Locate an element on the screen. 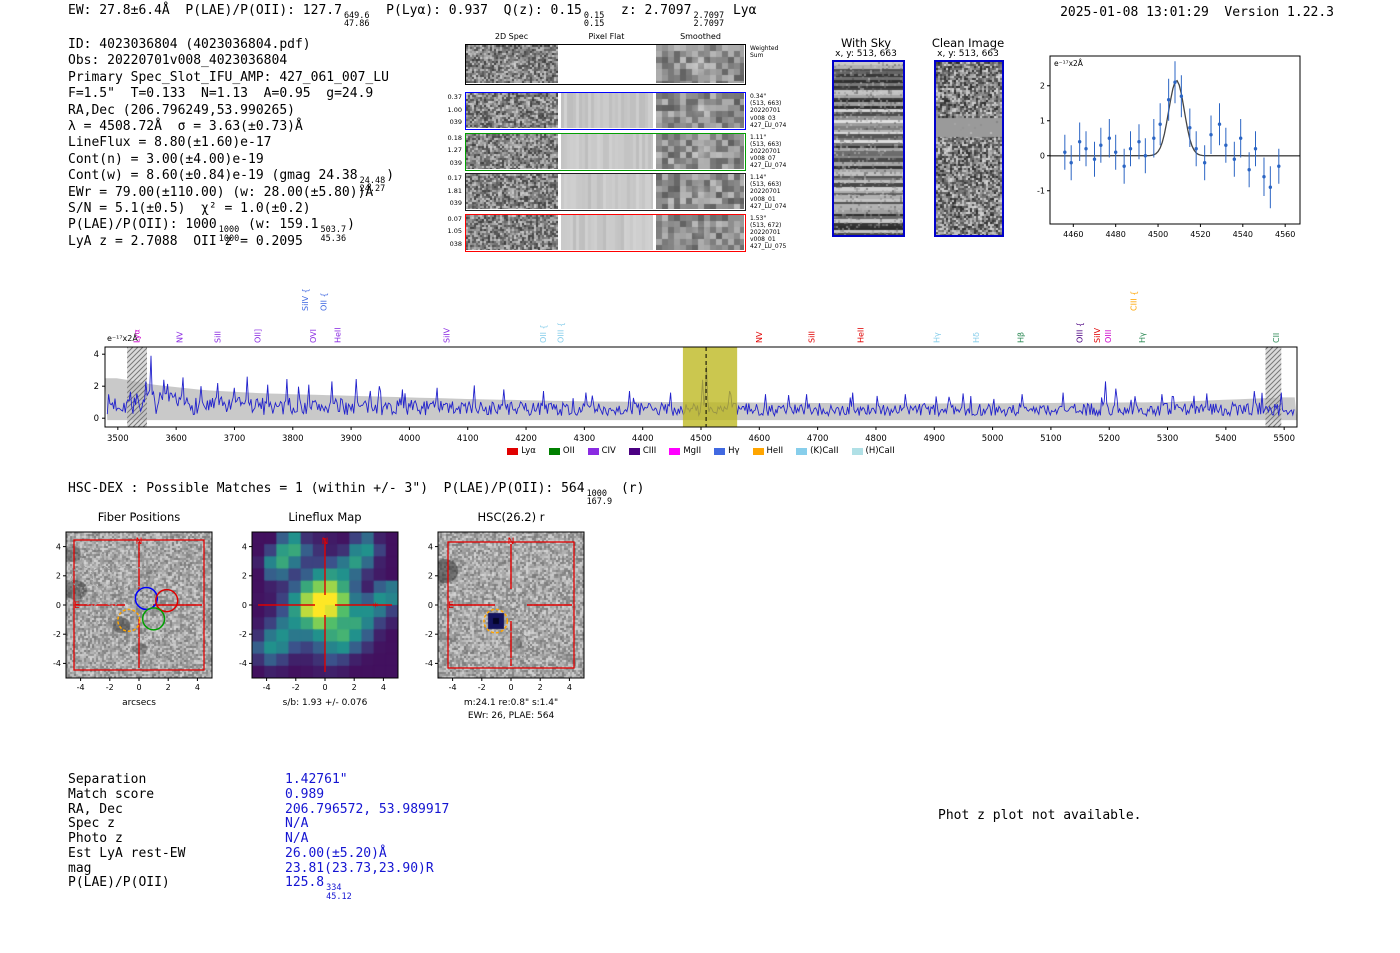  legend-item: (H)CaII is located at coordinates (873, 451).